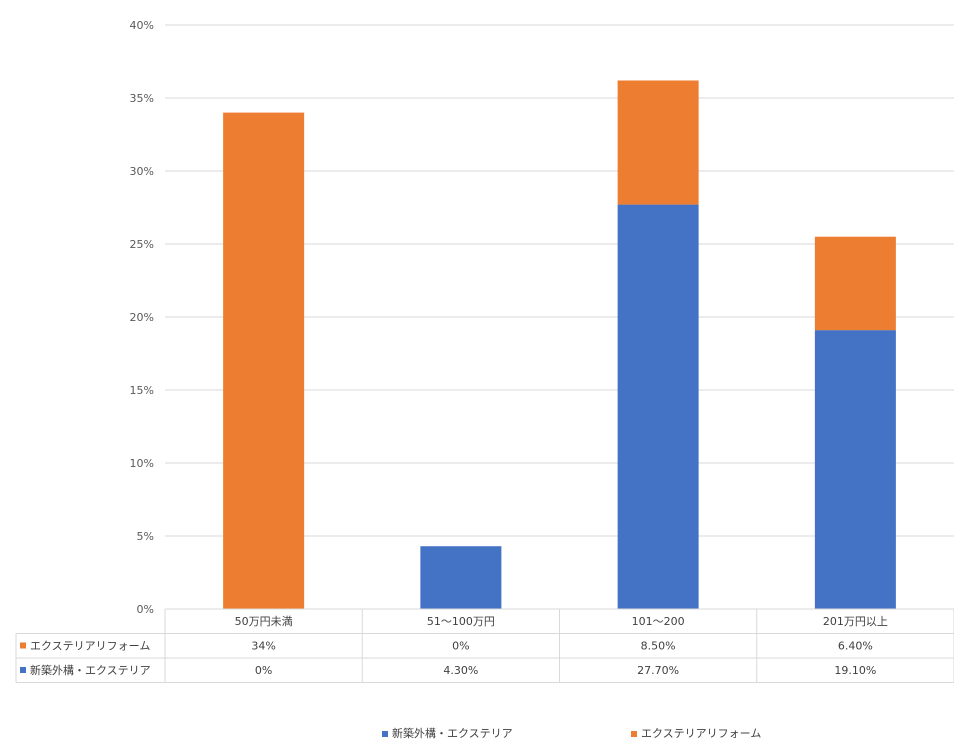 This screenshot has width=954, height=752. Describe the element at coordinates (142, 463) in the screenshot. I see `y-tick-label: 10%` at that location.